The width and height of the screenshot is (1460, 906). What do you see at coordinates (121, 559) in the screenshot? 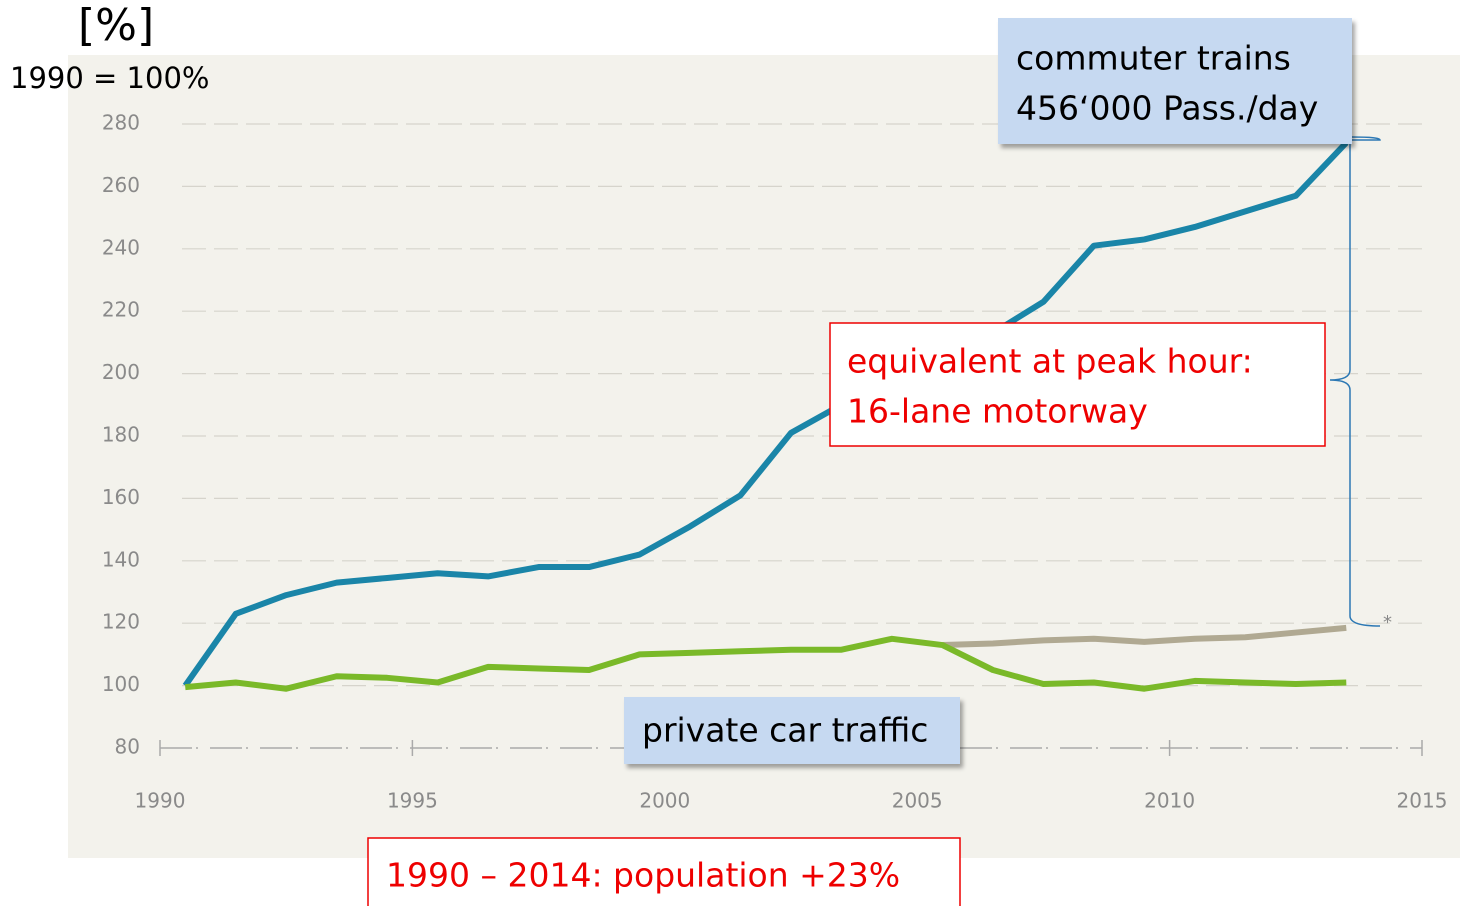
I see `y-tick-label: 140` at bounding box center [121, 559].